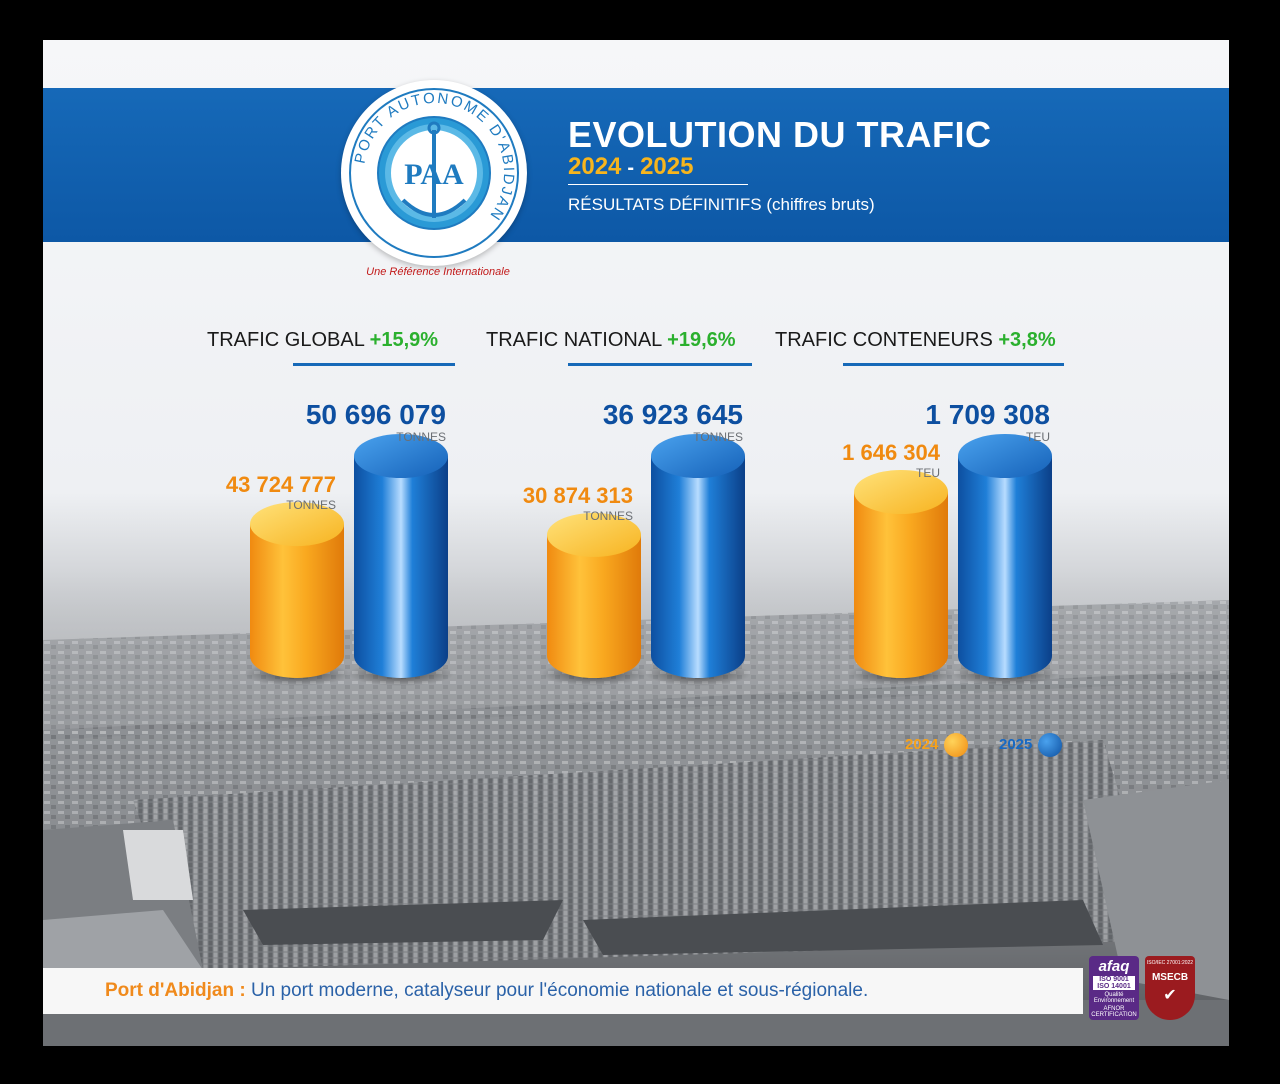 The width and height of the screenshot is (1280, 1084). I want to click on data-label: 1 709 308, so click(987, 414).